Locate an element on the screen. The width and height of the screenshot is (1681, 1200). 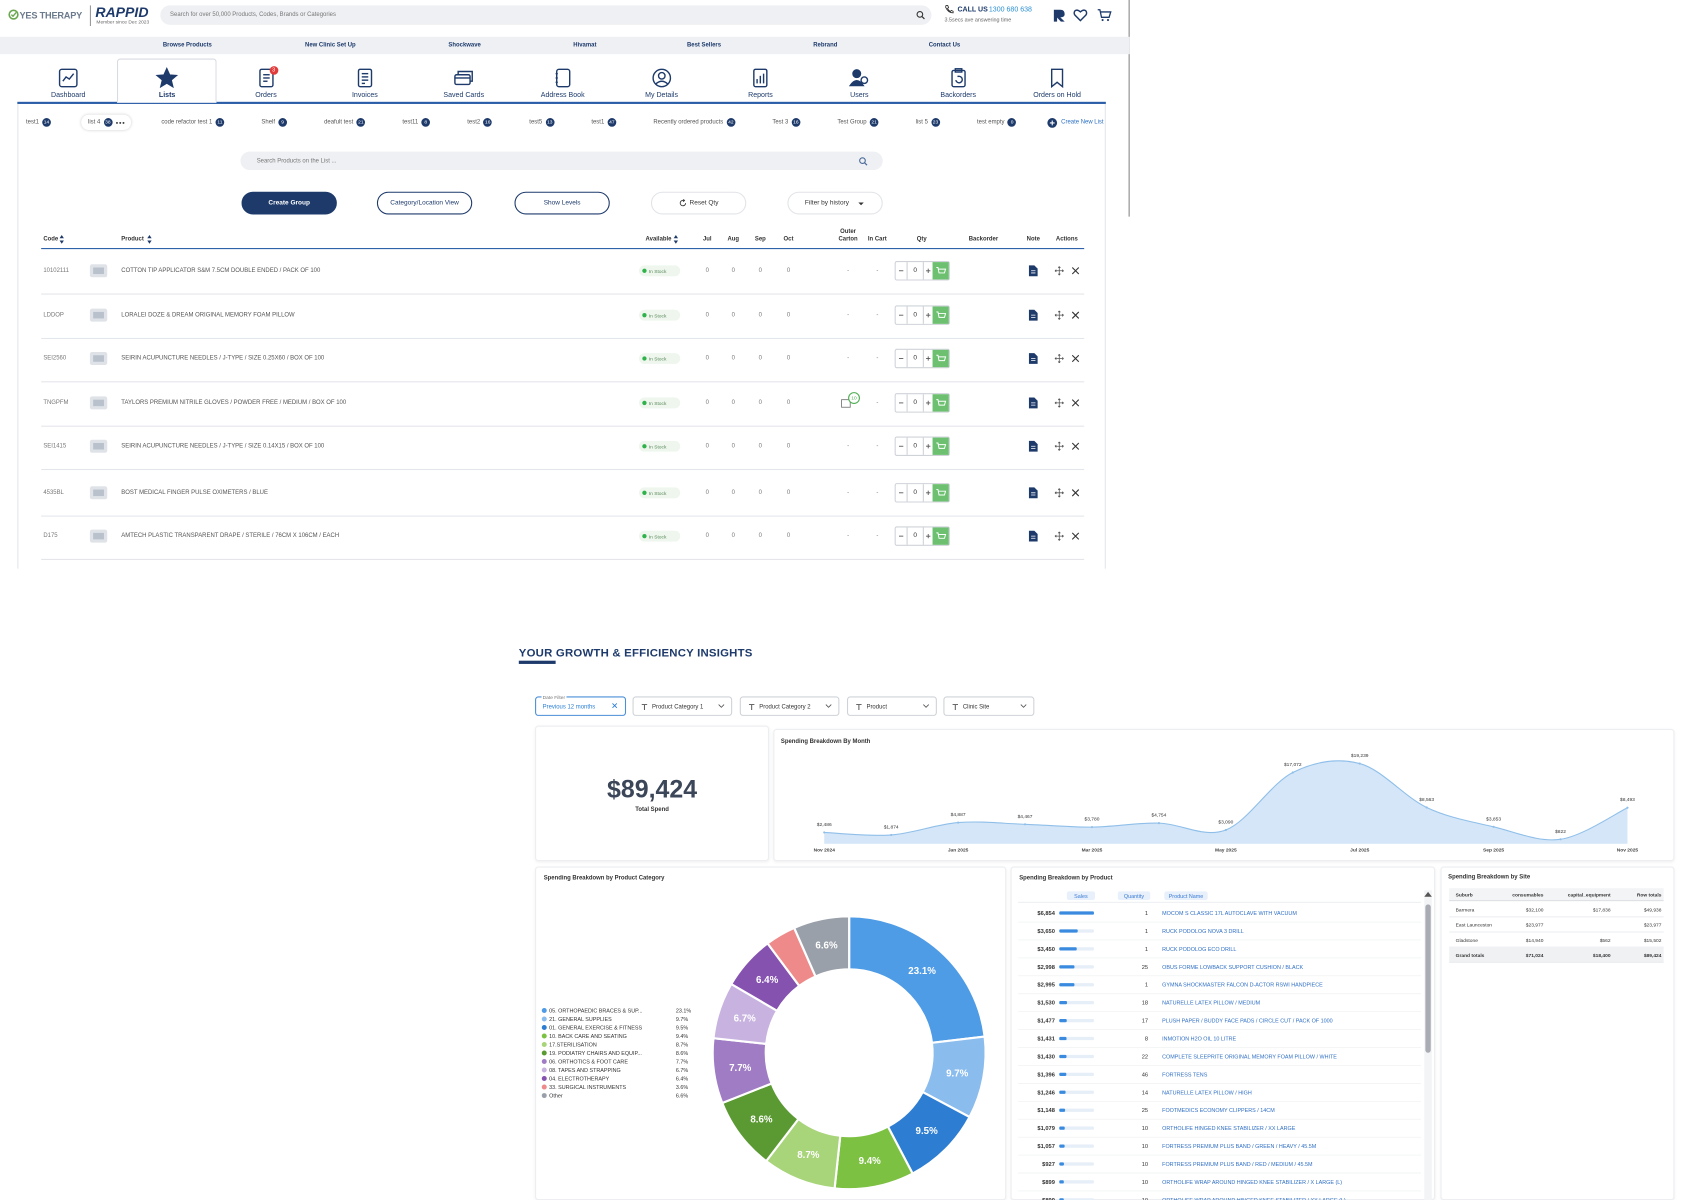
tab-label: Saved Cards is located at coordinates (464, 95).